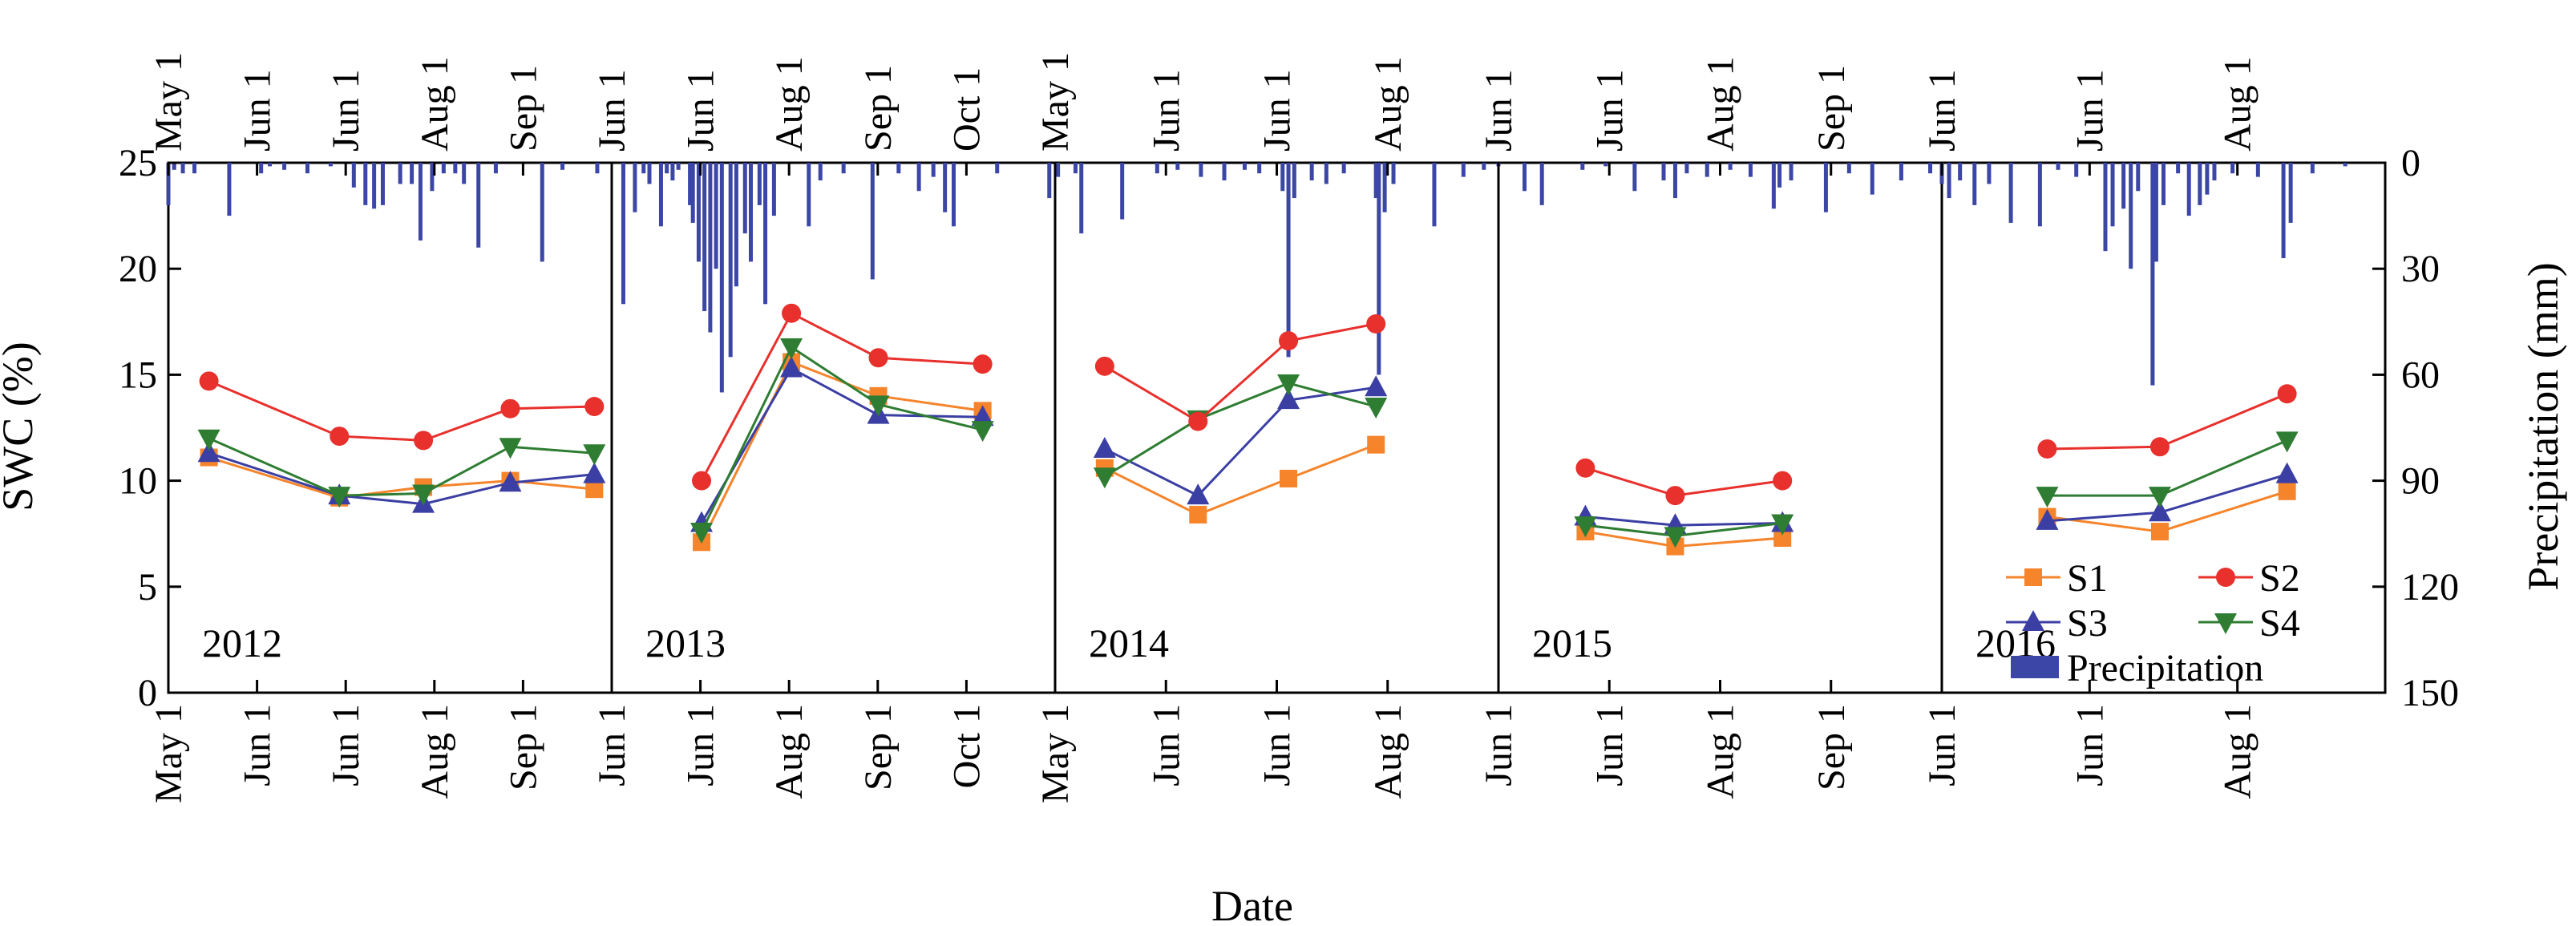  Describe the element at coordinates (2420, 375) in the screenshot. I see `y2-tick-label: 60` at that location.